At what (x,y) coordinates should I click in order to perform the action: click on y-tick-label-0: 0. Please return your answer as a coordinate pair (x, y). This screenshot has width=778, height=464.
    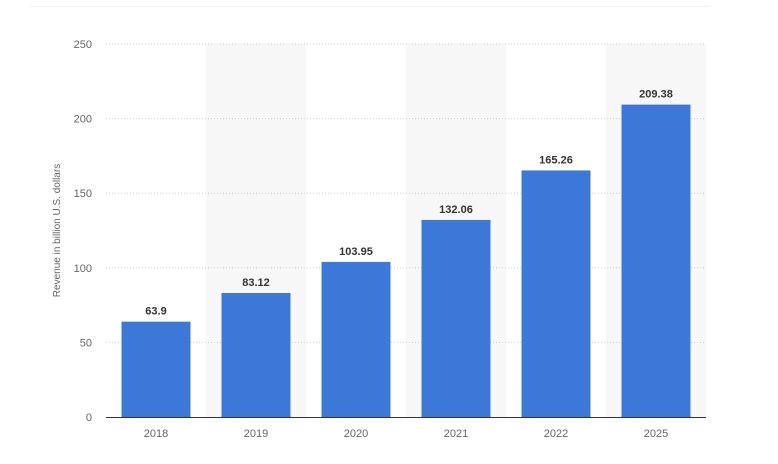
    Looking at the image, I should click on (89, 418).